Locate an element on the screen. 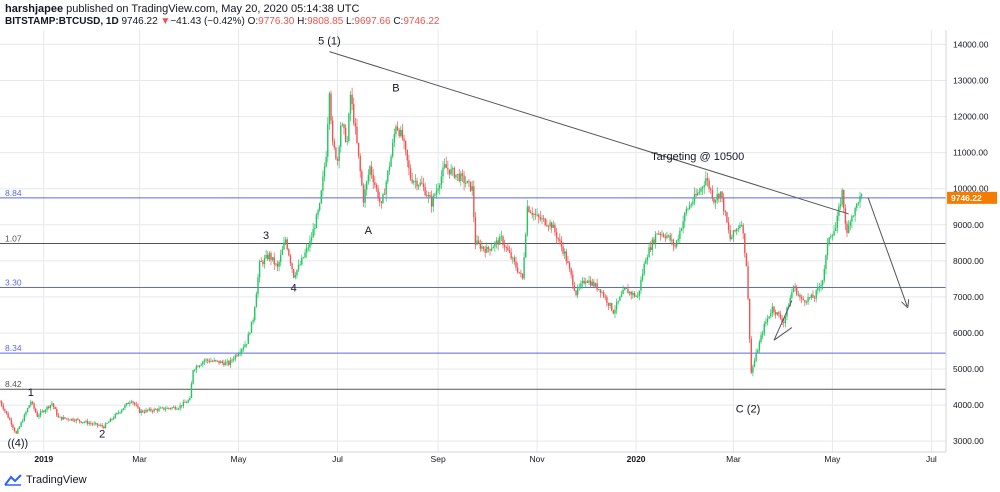 The image size is (1000, 492). x-tick-label: Sep is located at coordinates (438, 459).